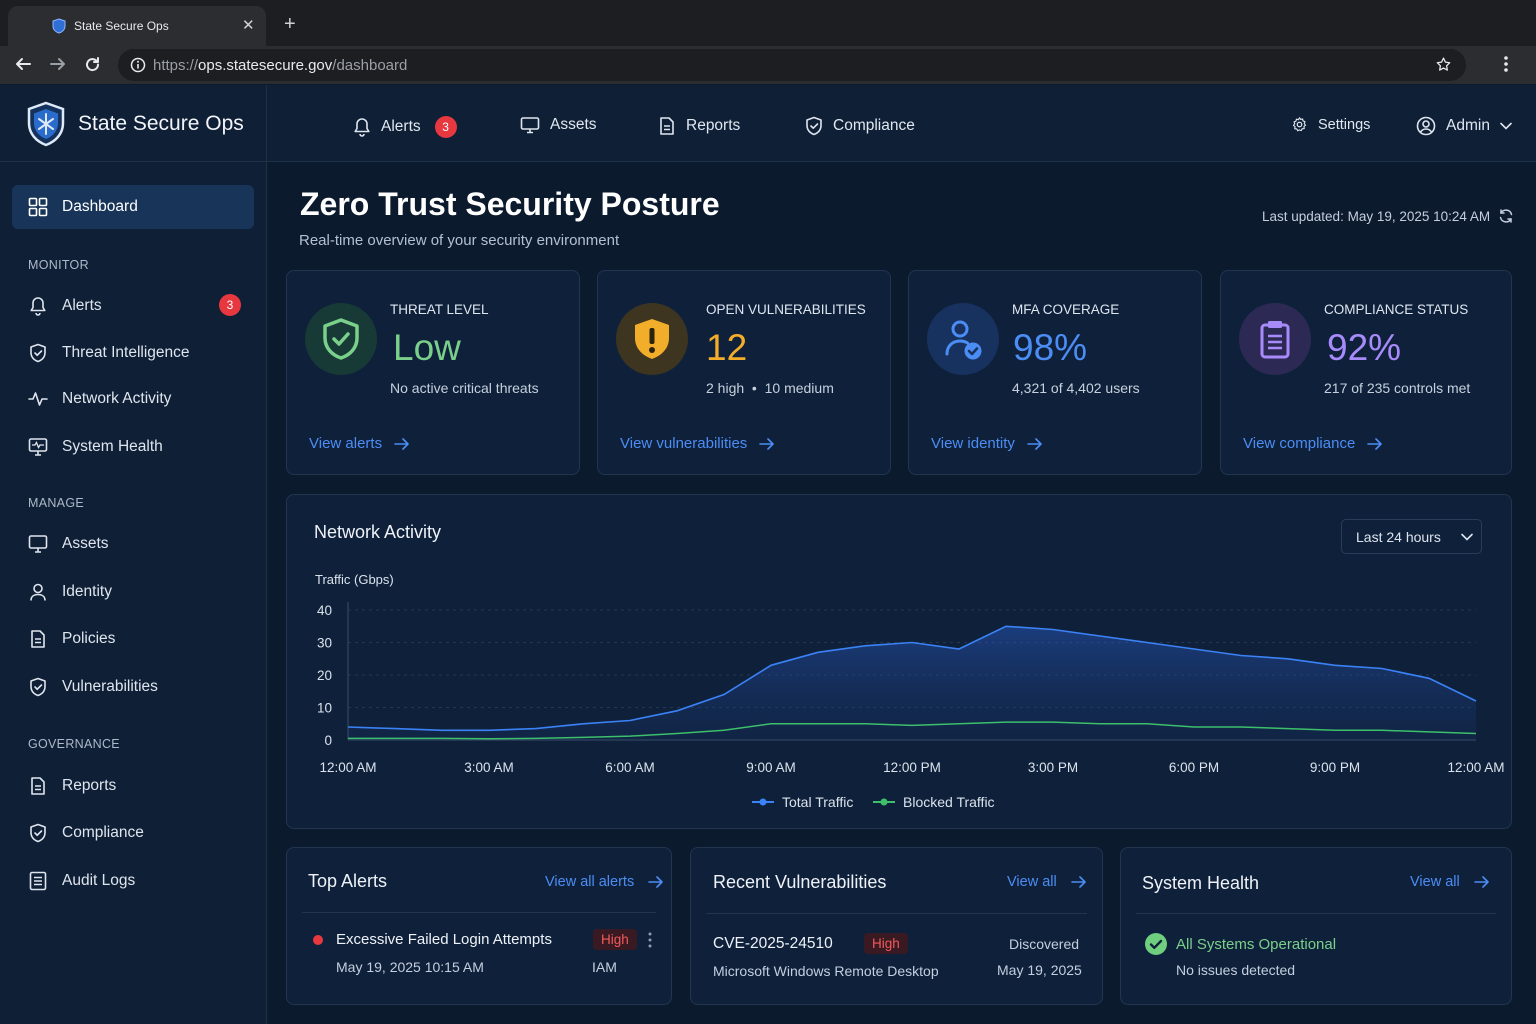 The width and height of the screenshot is (1536, 1024). What do you see at coordinates (71, 639) in the screenshot?
I see `sidebar-item-policies: Policies` at bounding box center [71, 639].